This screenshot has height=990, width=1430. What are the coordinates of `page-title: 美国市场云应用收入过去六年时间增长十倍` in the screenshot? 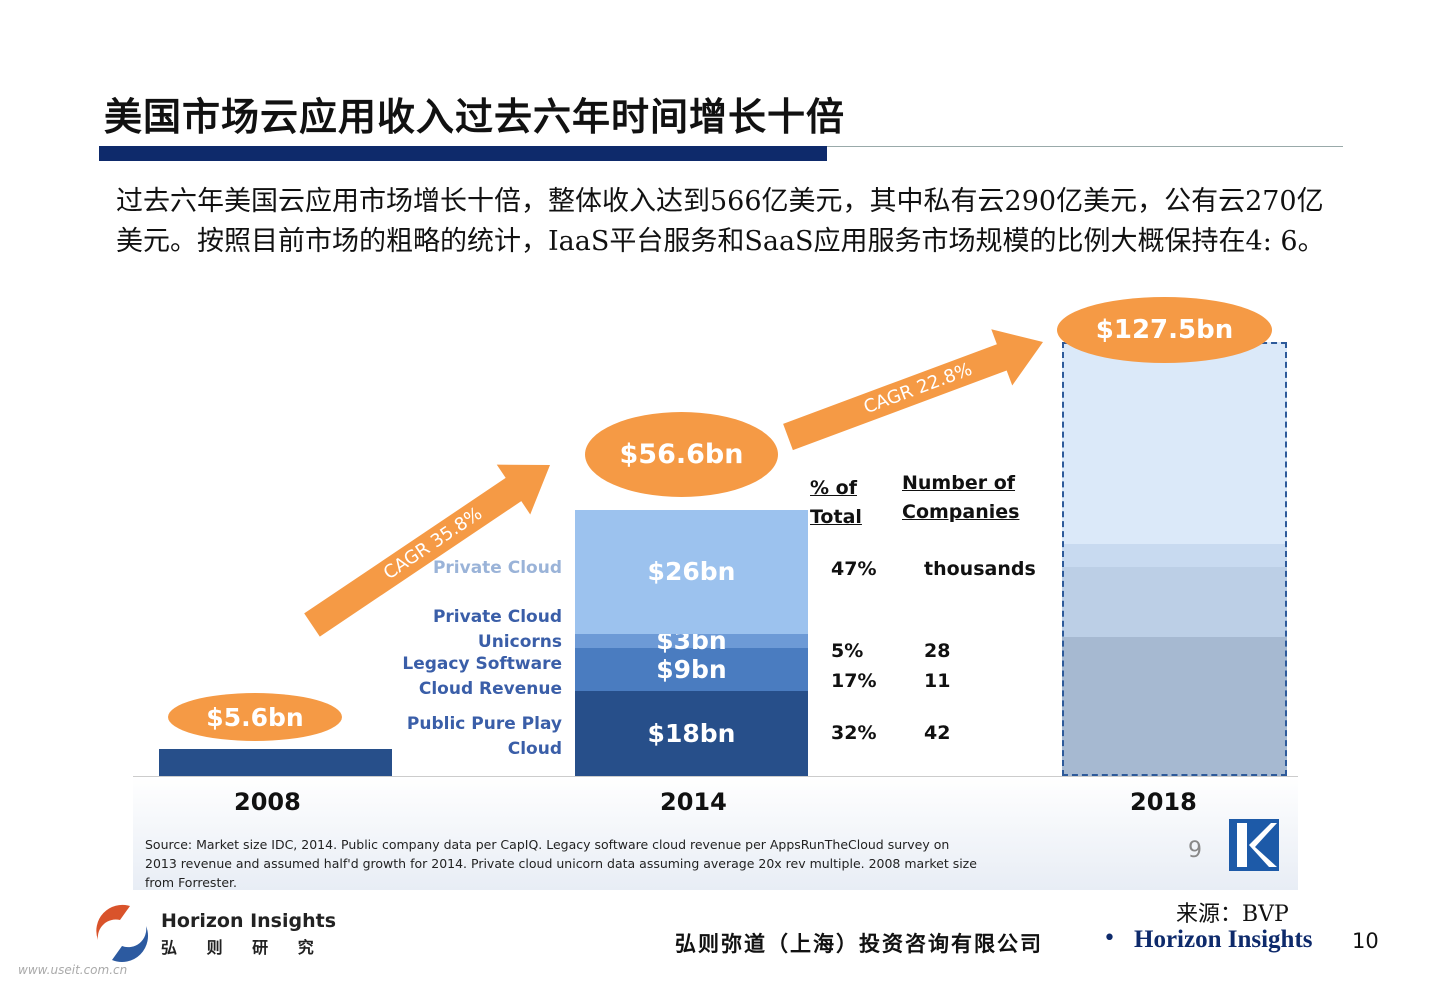 It's located at (475, 116).